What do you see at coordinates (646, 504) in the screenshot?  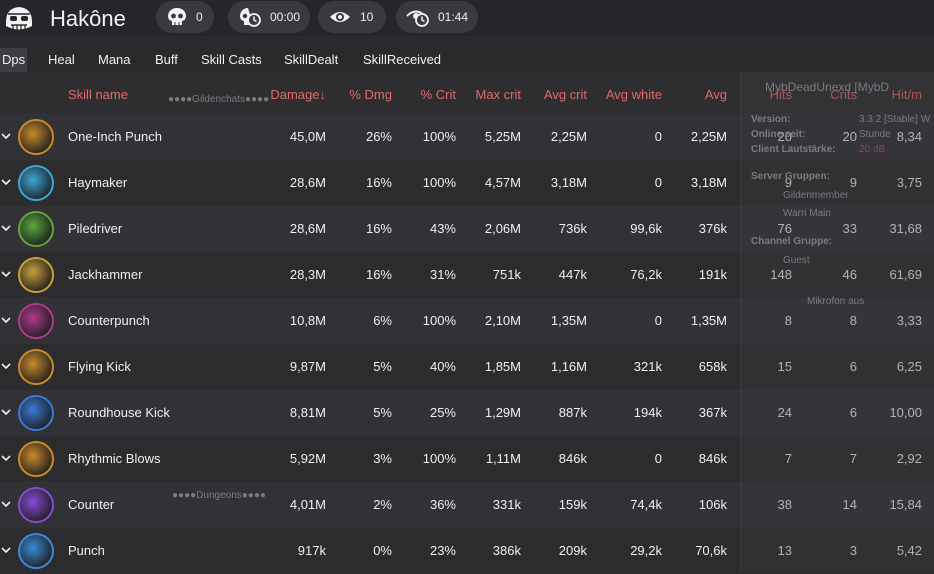 I see `avg-white-cell: 74,4k` at bounding box center [646, 504].